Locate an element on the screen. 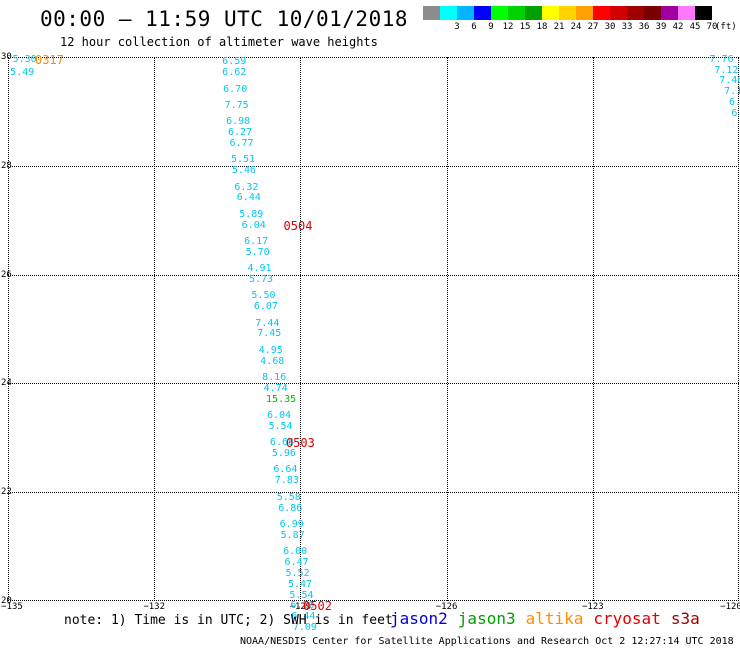 This screenshot has width=740, height=650. wave-height-value: 6.10 is located at coordinates (302, 606).